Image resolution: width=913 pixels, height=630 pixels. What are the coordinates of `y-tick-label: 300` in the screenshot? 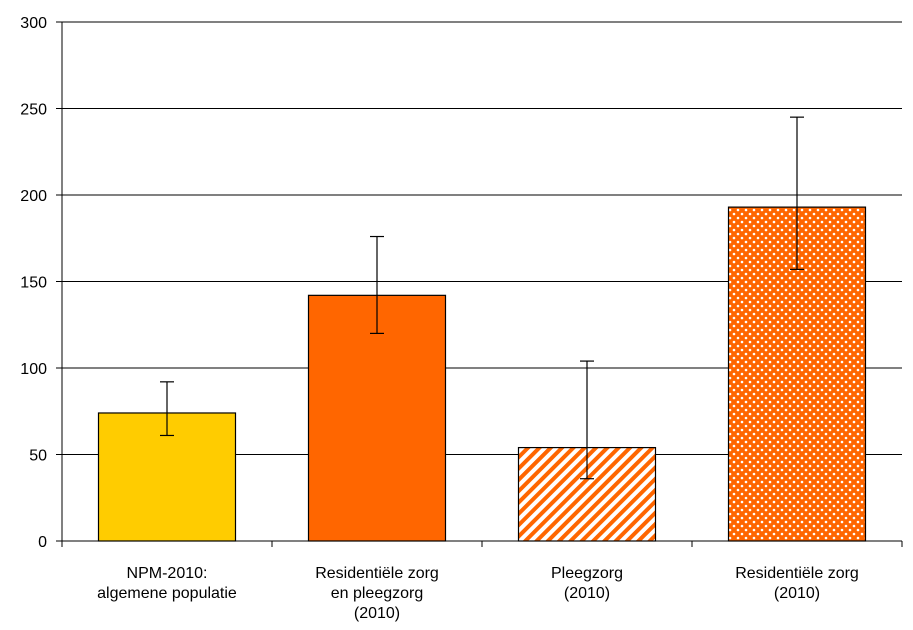 It's located at (33, 23).